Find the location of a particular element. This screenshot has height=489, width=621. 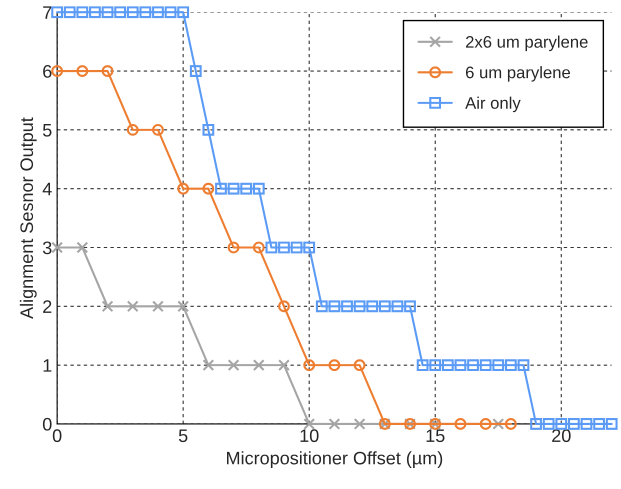

y-tick-label: 2 is located at coordinates (47, 306).